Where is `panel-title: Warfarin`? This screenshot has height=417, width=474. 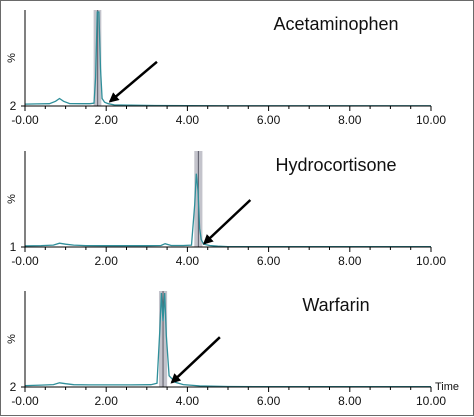 panel-title: Warfarin is located at coordinates (335, 305).